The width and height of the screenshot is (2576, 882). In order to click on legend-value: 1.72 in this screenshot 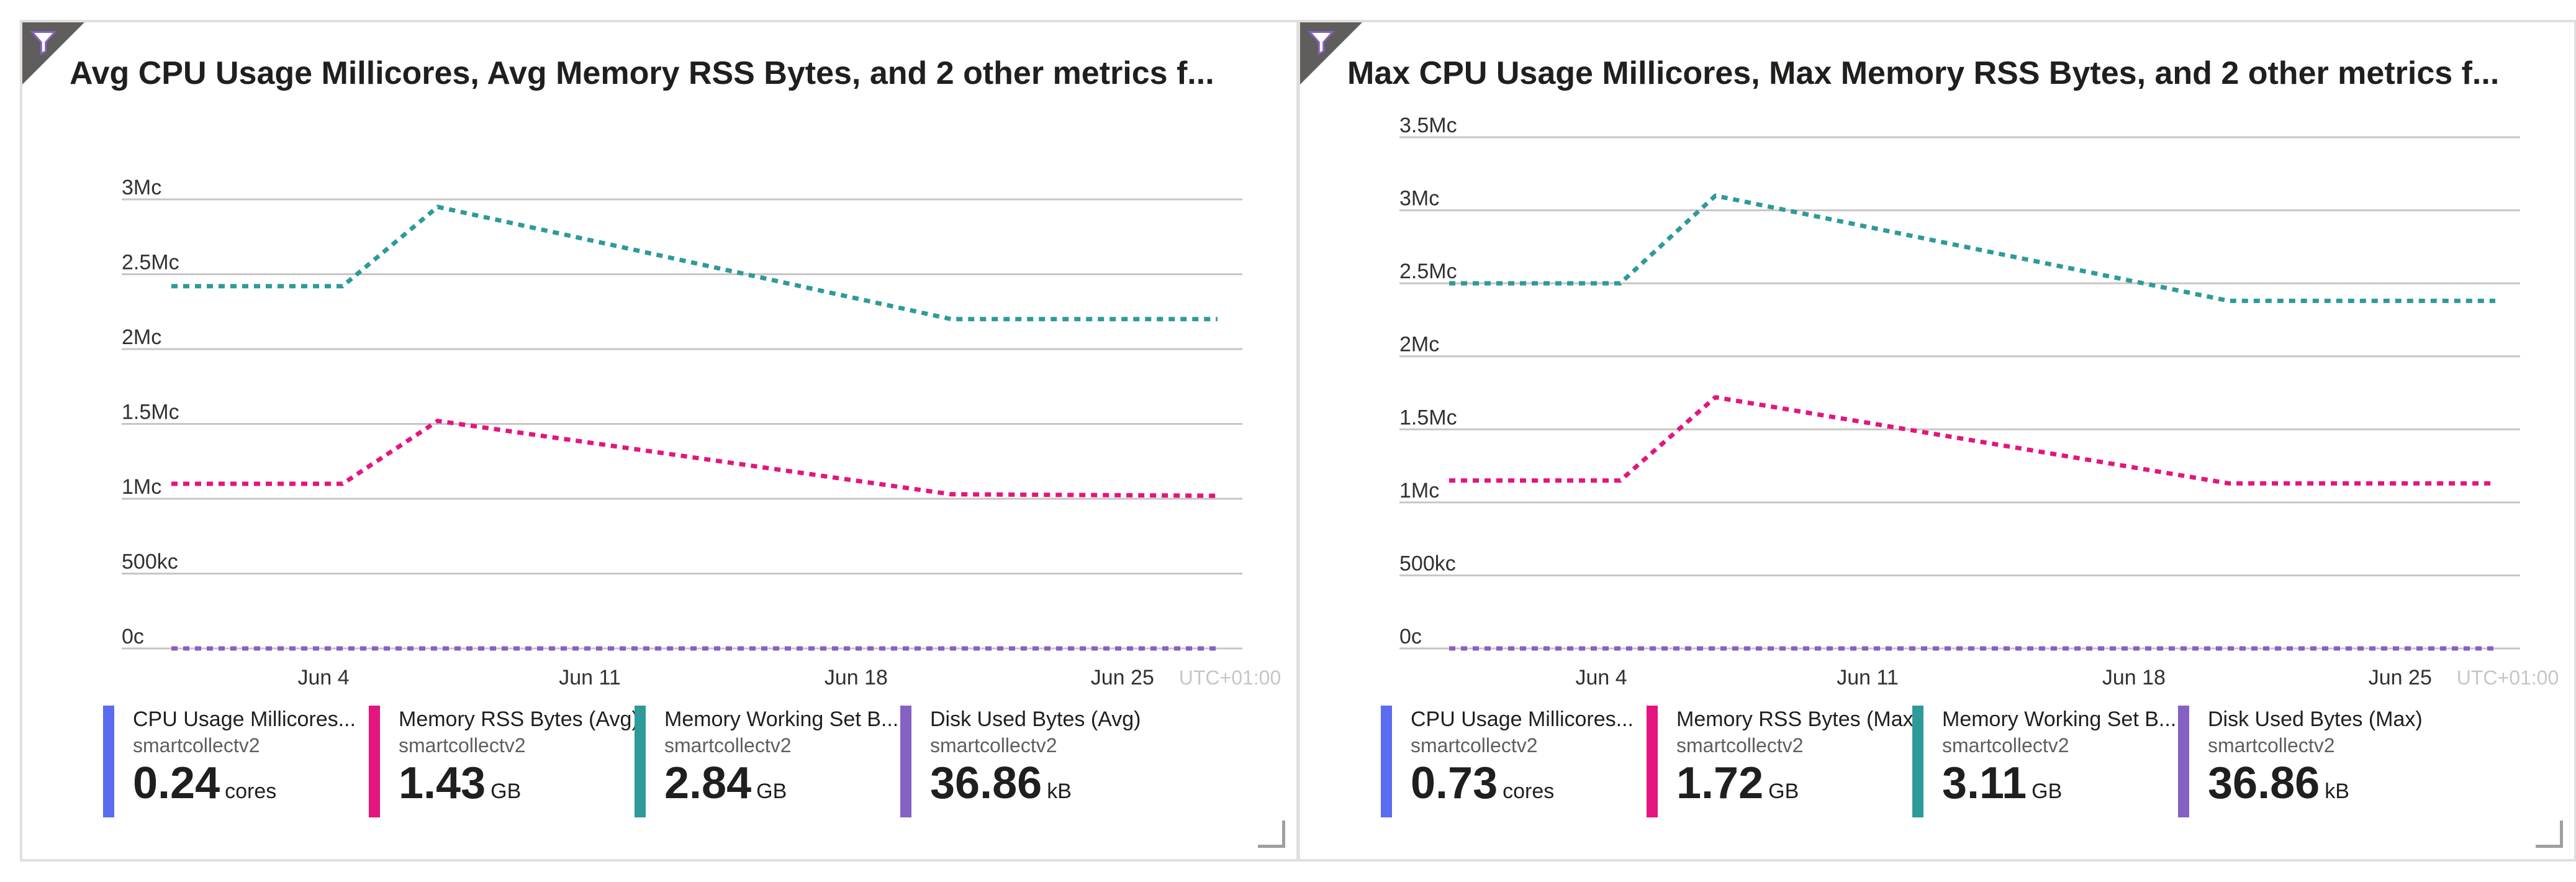, I will do `click(1720, 783)`.